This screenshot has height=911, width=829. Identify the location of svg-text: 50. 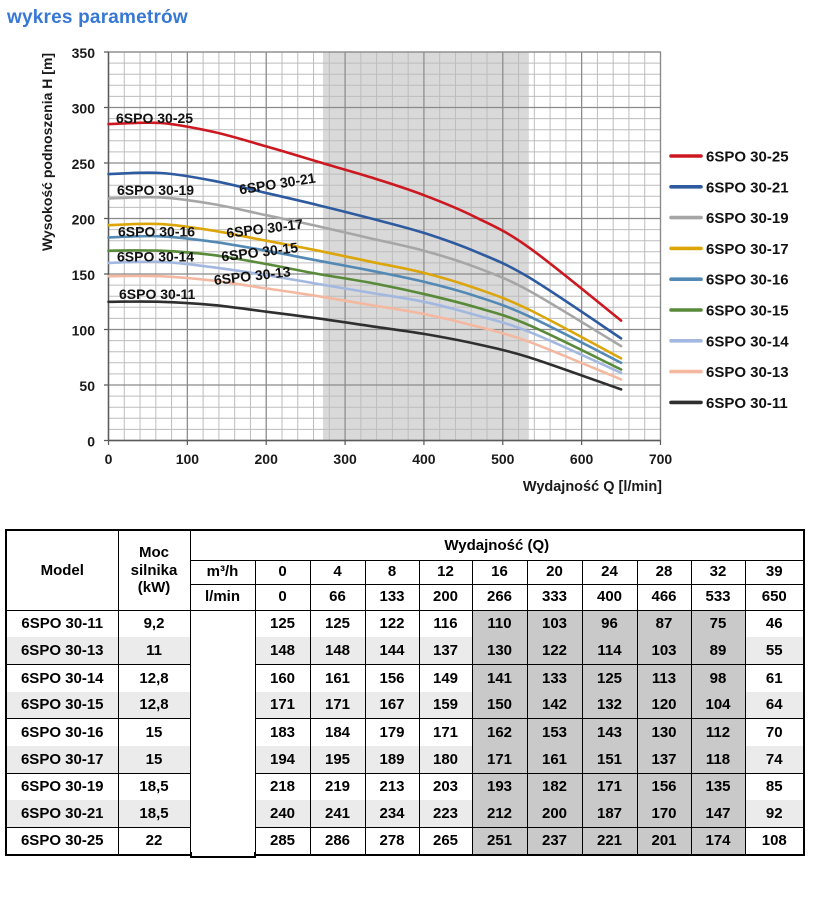
(87, 386).